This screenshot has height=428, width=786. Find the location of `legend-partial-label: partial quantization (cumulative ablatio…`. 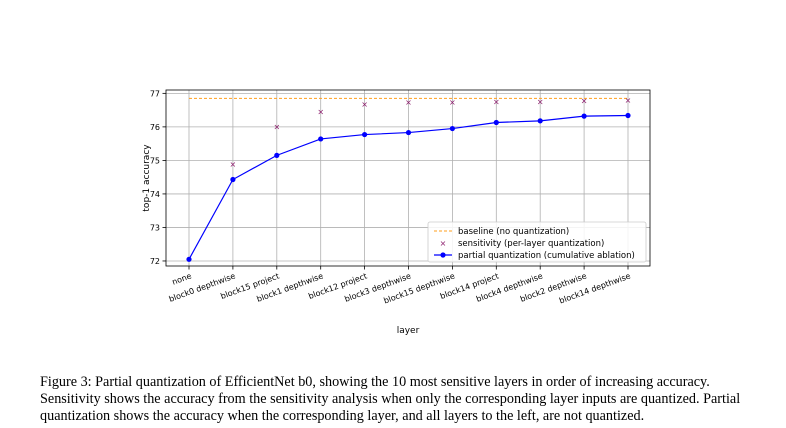

legend-partial-label: partial quantization (cumulative ablatio… is located at coordinates (546, 256).